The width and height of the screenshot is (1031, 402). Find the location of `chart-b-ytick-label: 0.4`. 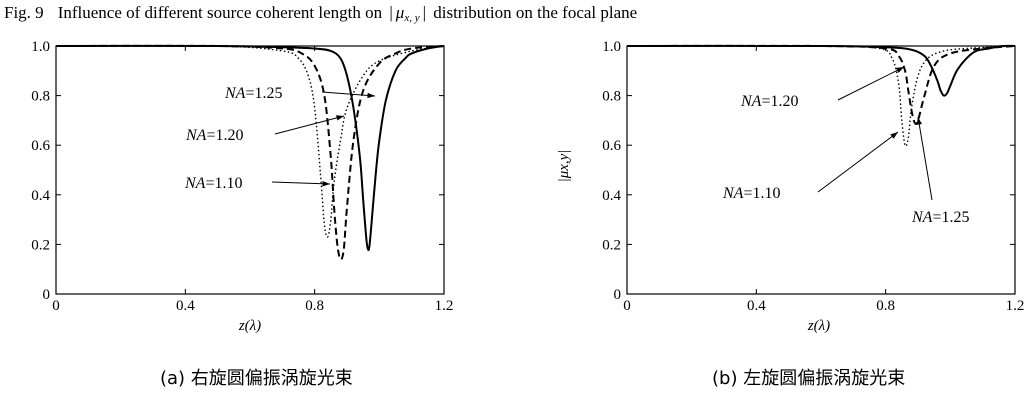

chart-b-ytick-label: 0.4 is located at coordinates (611, 196).